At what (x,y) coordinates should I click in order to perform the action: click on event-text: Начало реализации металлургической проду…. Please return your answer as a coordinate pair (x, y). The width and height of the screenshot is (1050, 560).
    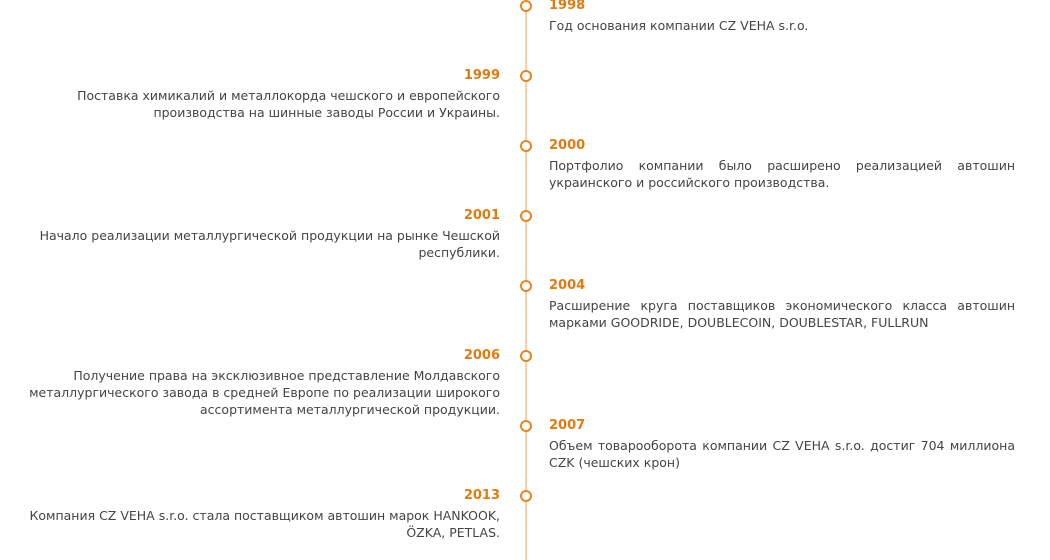
    Looking at the image, I should click on (269, 244).